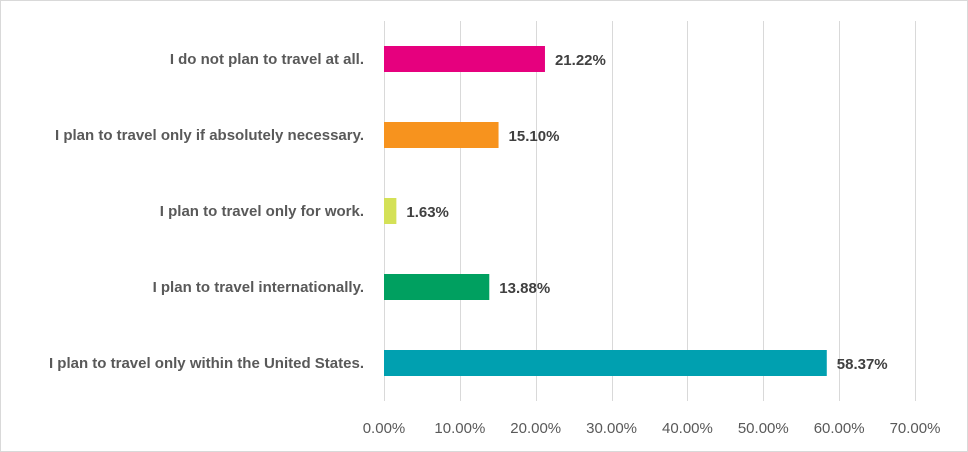 The image size is (968, 452). Describe the element at coordinates (524, 288) in the screenshot. I see `data-label: 13.88%` at that location.